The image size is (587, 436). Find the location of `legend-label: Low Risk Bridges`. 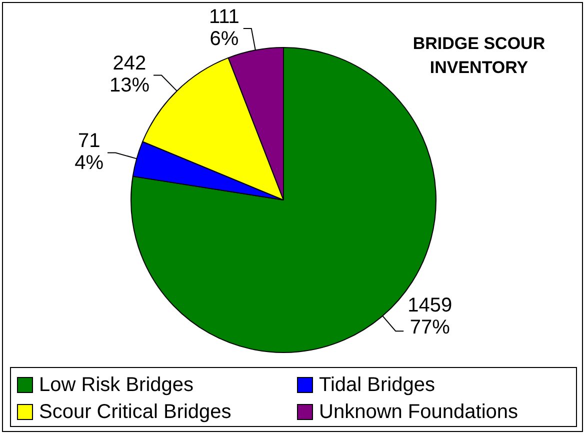

legend-label: Low Risk Bridges is located at coordinates (116, 385).